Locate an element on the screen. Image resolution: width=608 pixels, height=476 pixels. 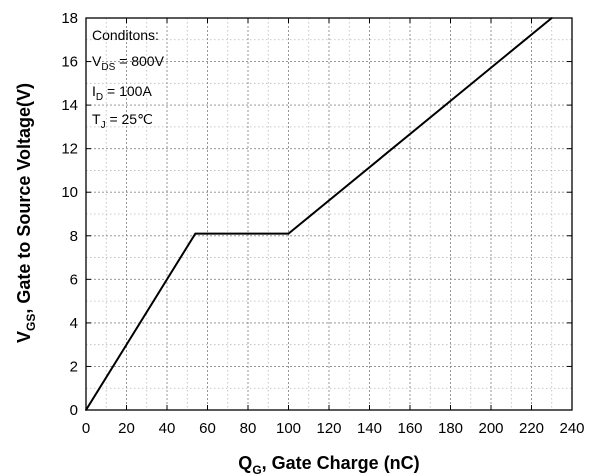
x-axis-label: QG, Gate Charge (nC) is located at coordinates (328, 464).